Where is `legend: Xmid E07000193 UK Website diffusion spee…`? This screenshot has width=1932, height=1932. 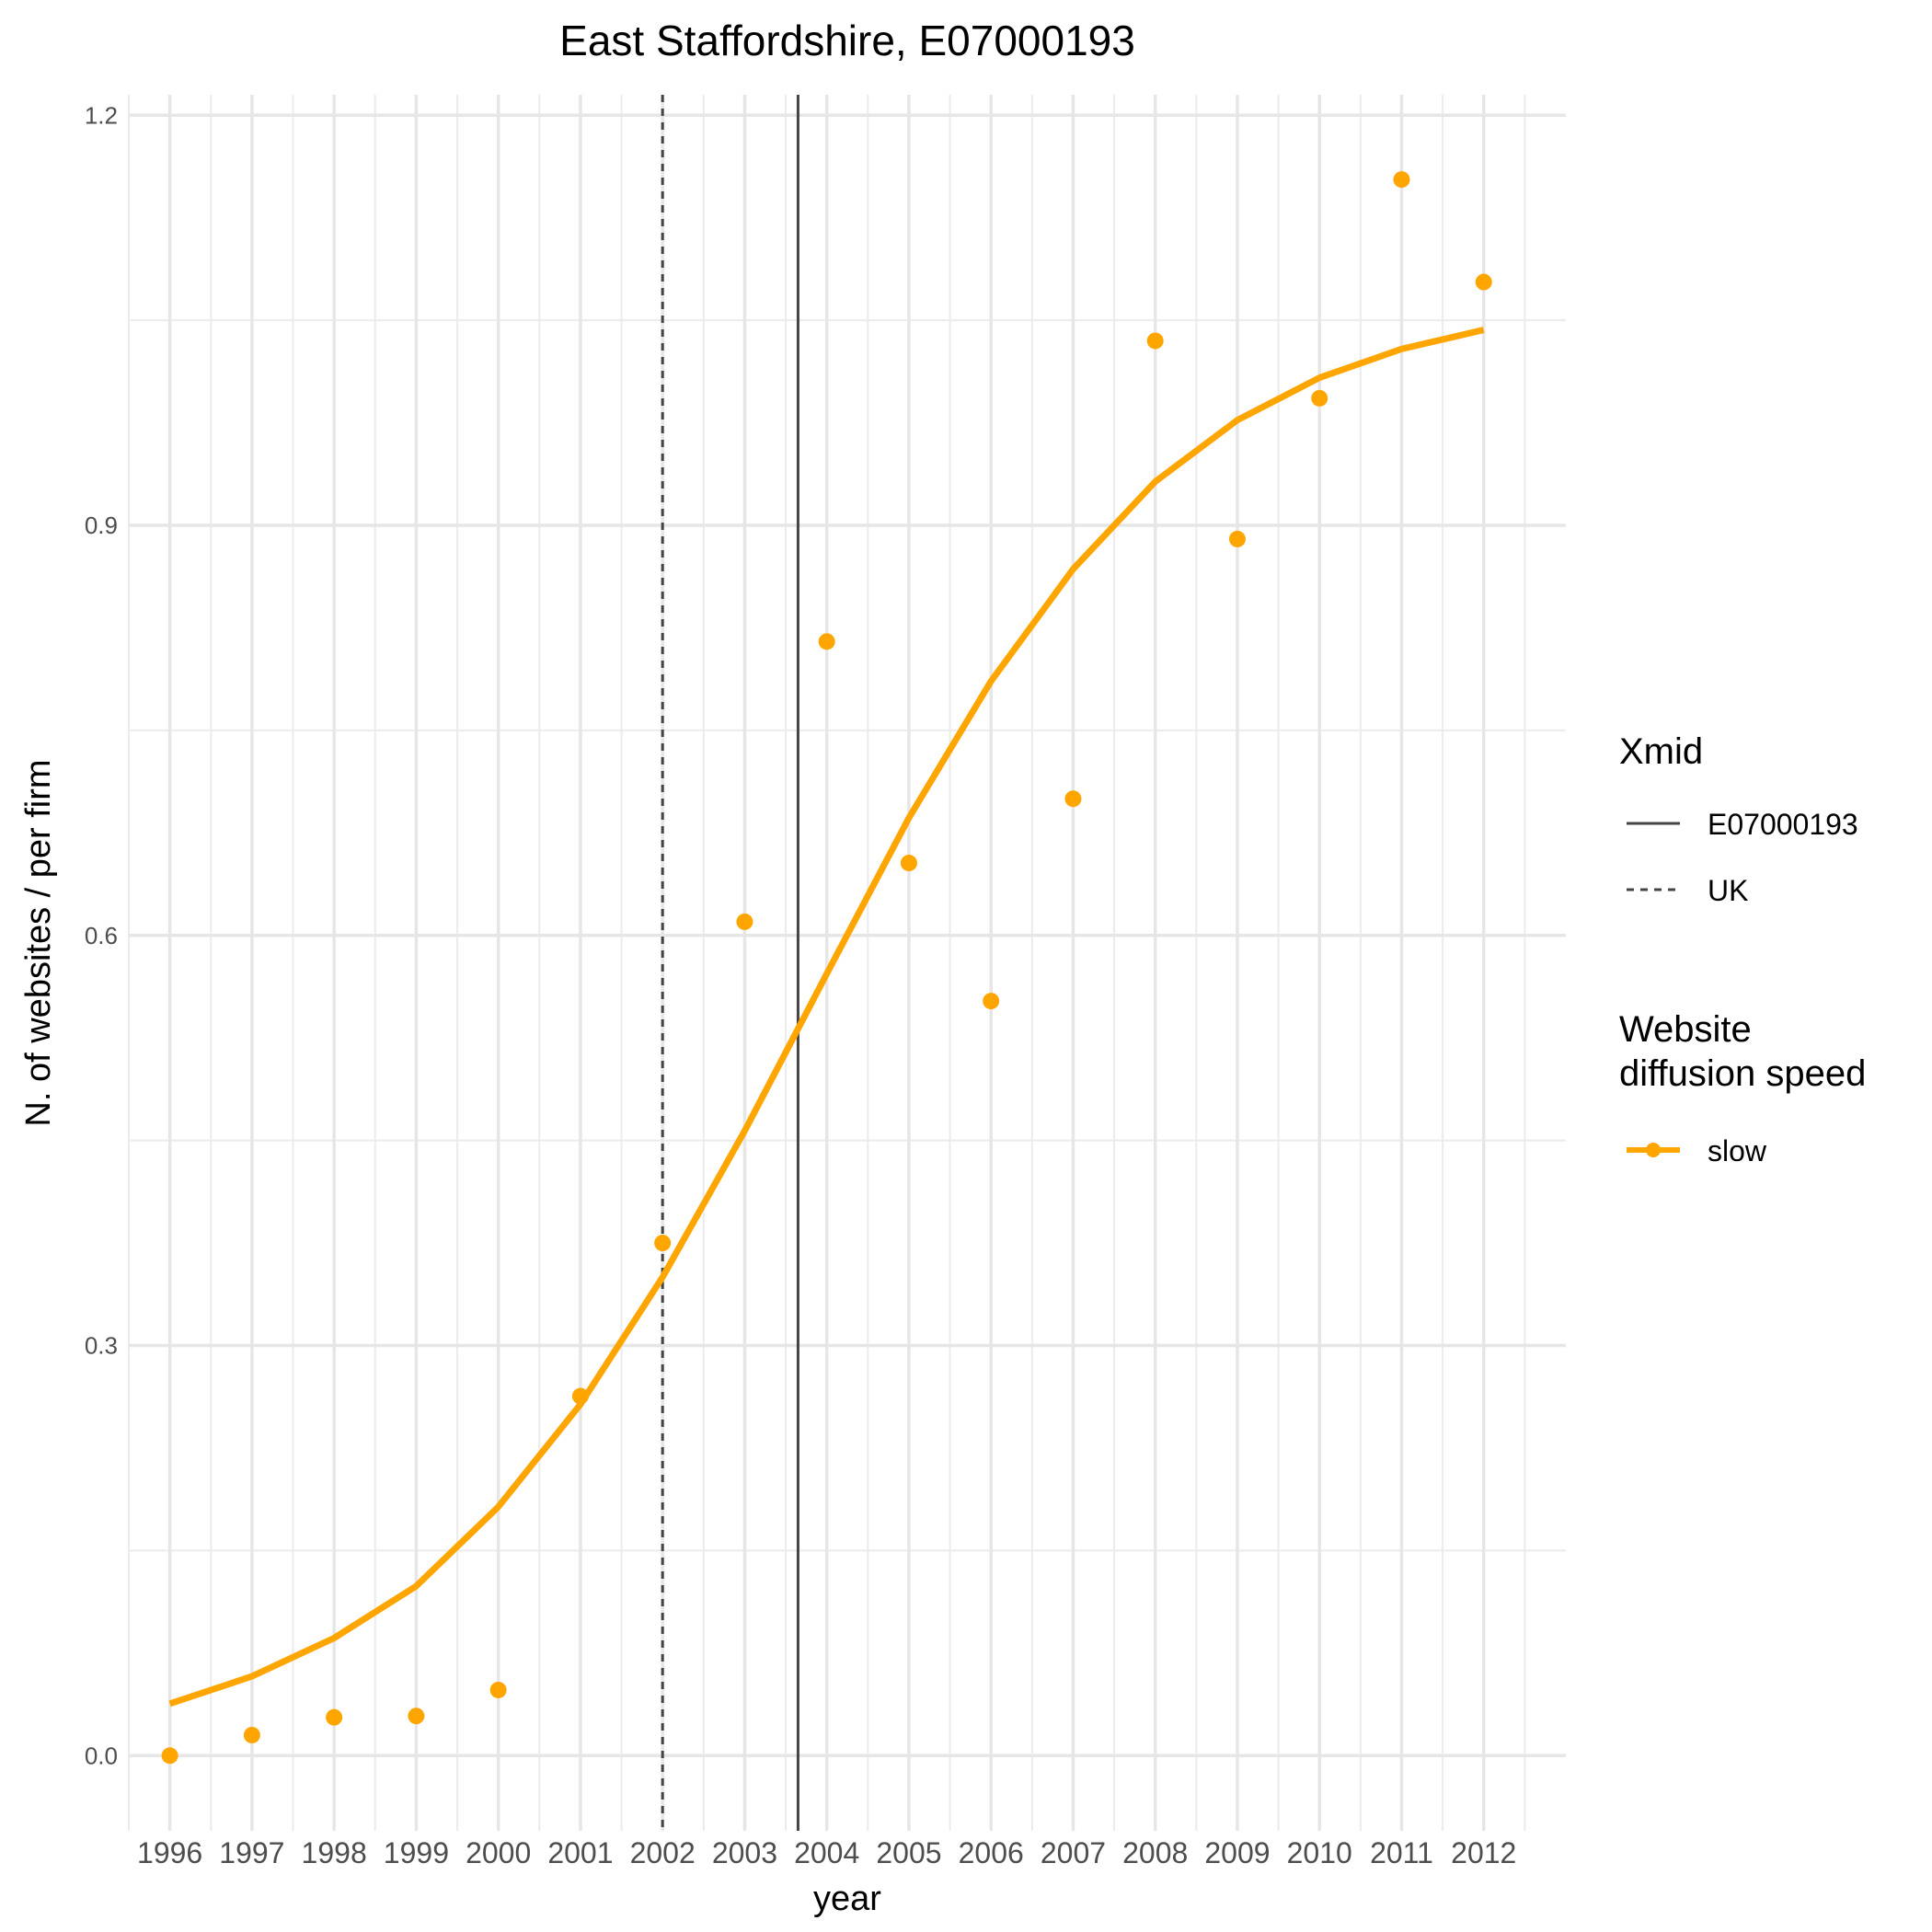 legend: Xmid E07000193 UK Website diffusion spee… is located at coordinates (1742, 949).